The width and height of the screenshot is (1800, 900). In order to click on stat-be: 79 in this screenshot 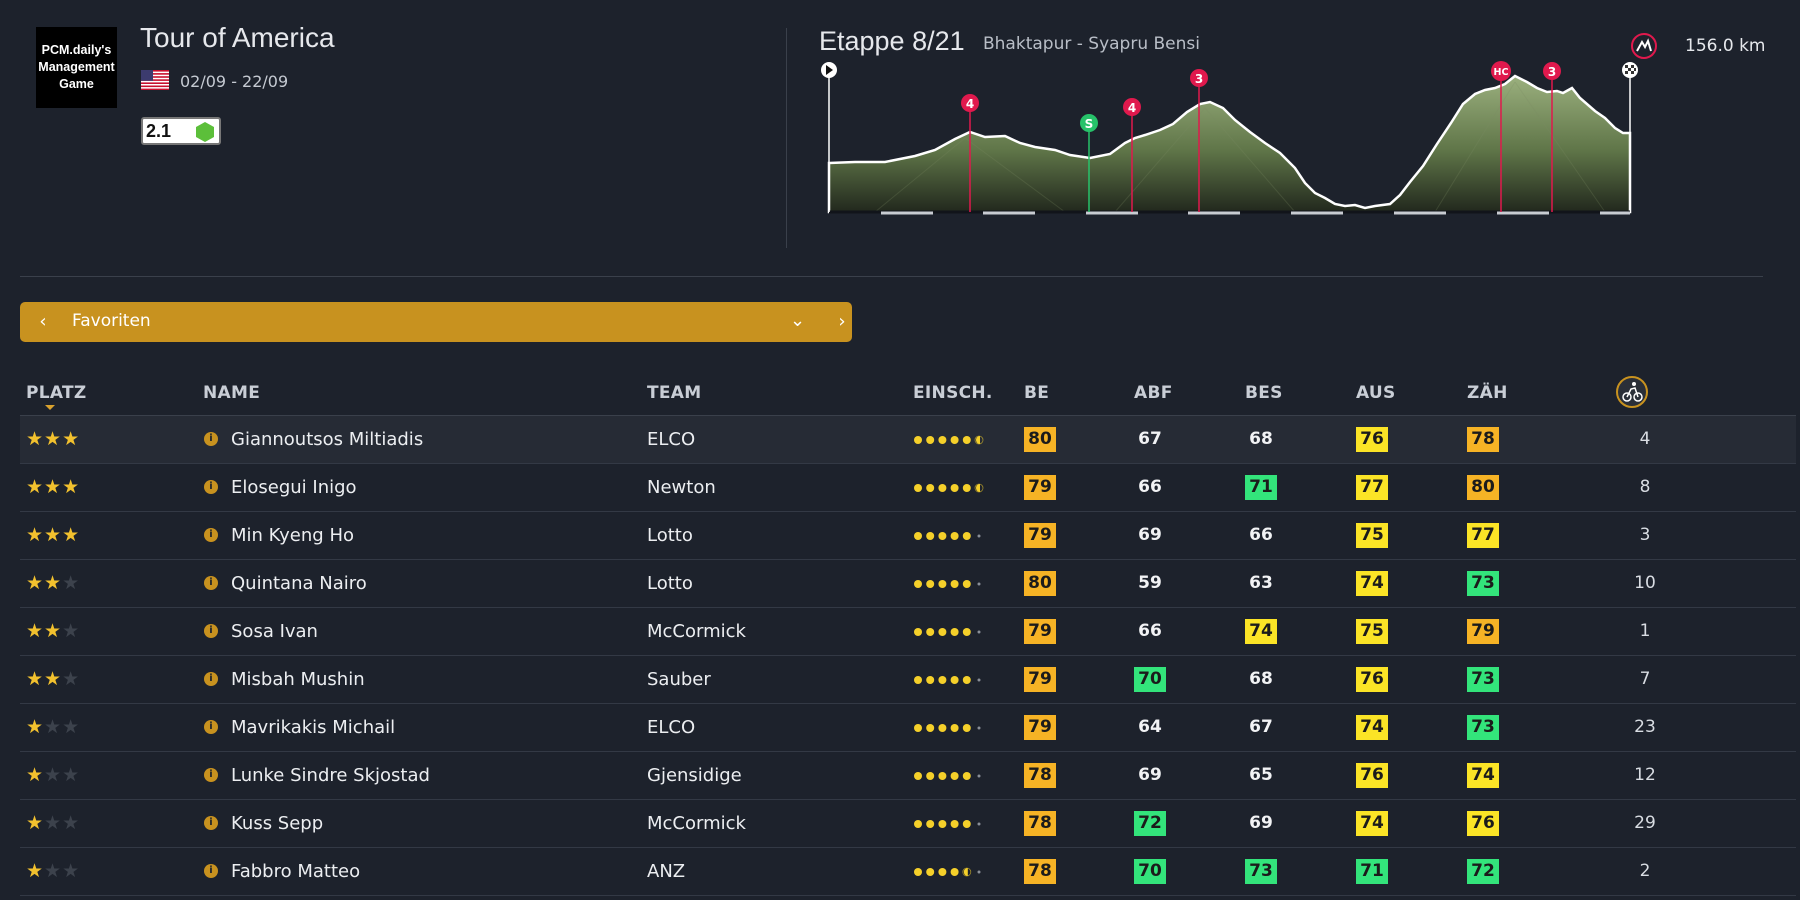, I will do `click(1040, 535)`.